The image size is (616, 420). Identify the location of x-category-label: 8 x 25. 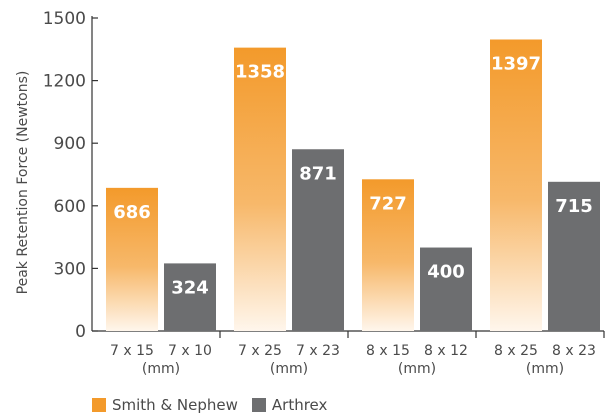
(516, 351).